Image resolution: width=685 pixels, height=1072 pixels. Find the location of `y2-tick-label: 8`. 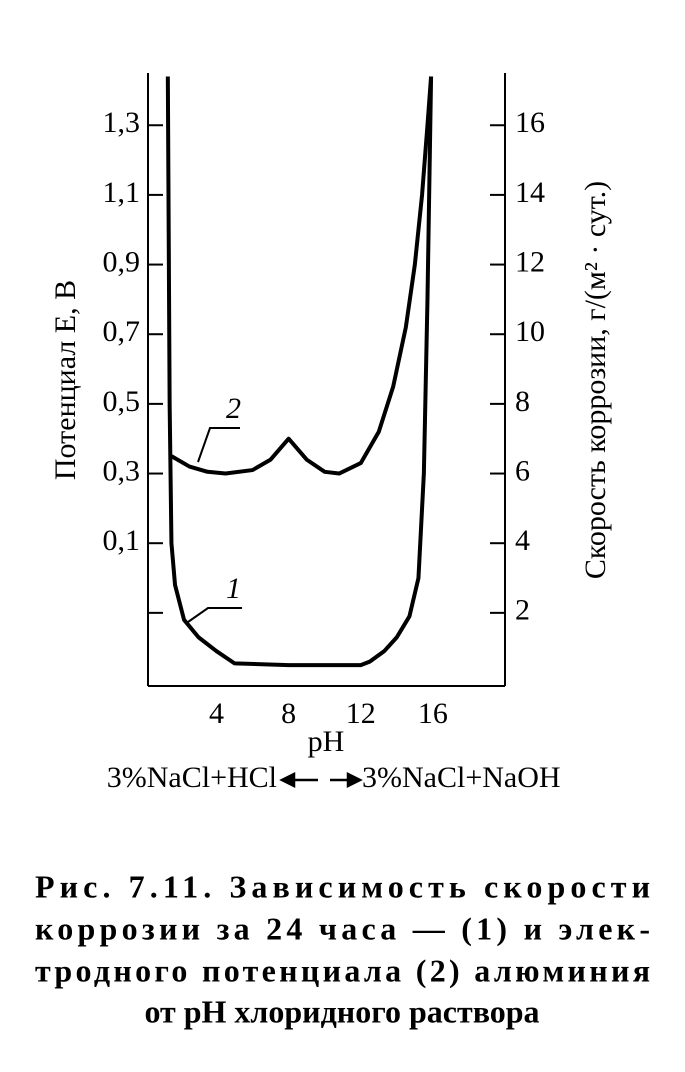

y2-tick-label: 8 is located at coordinates (522, 401).